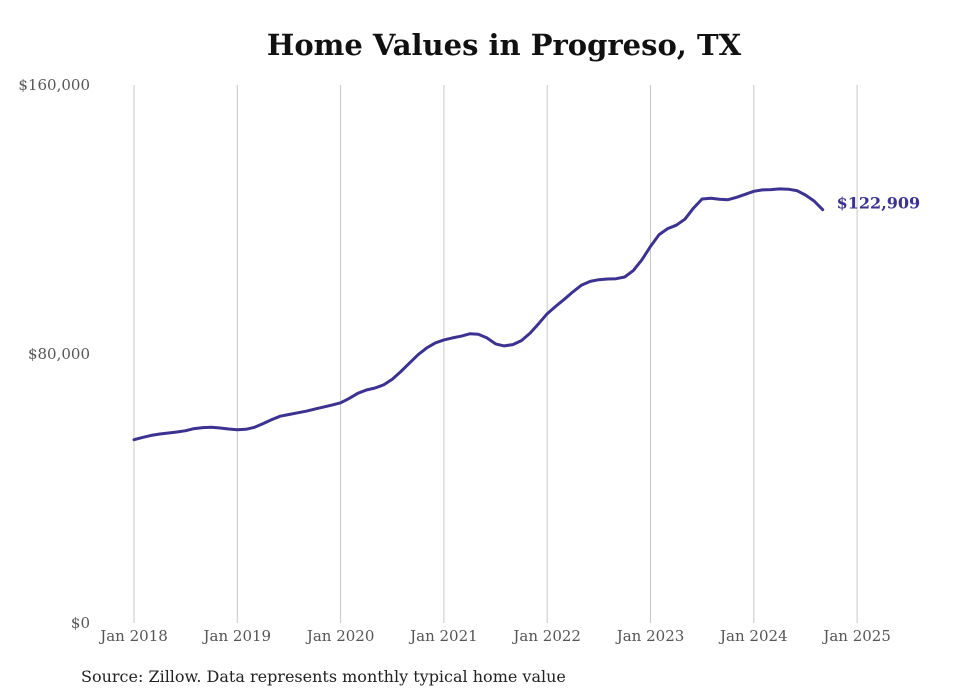 The image size is (980, 699). What do you see at coordinates (879, 203) in the screenshot?
I see `end-value-label: $122,909` at bounding box center [879, 203].